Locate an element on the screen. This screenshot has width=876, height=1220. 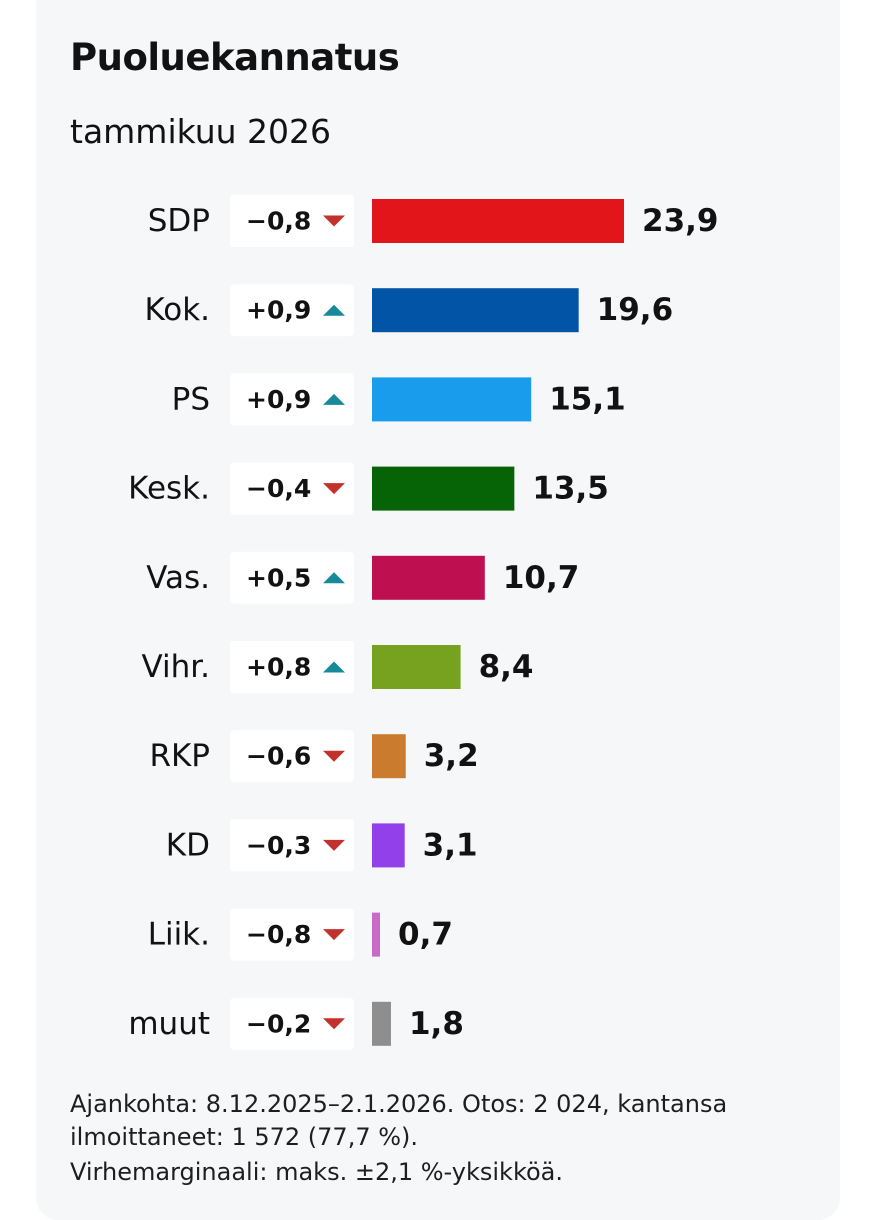
arrow-down-icon-kd is located at coordinates (334, 845).